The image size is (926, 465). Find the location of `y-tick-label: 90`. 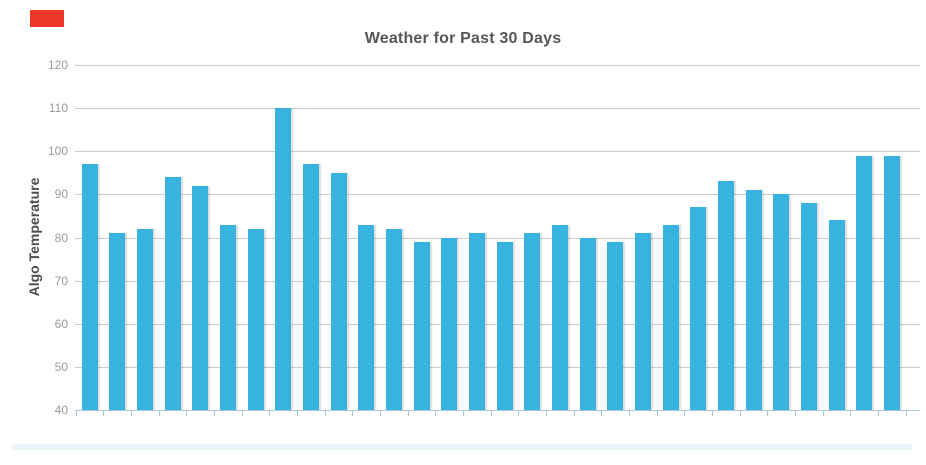

y-tick-label: 90 is located at coordinates (61, 194).